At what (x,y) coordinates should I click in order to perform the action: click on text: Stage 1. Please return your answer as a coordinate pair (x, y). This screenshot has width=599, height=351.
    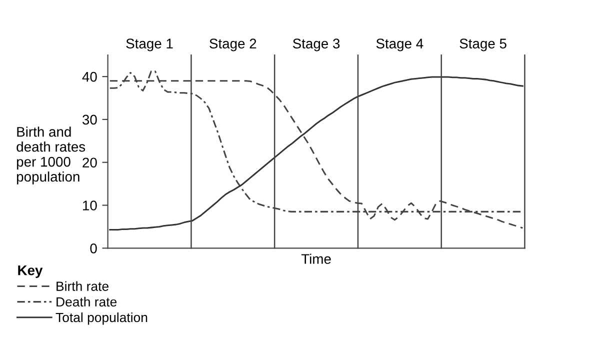
    Looking at the image, I should click on (149, 45).